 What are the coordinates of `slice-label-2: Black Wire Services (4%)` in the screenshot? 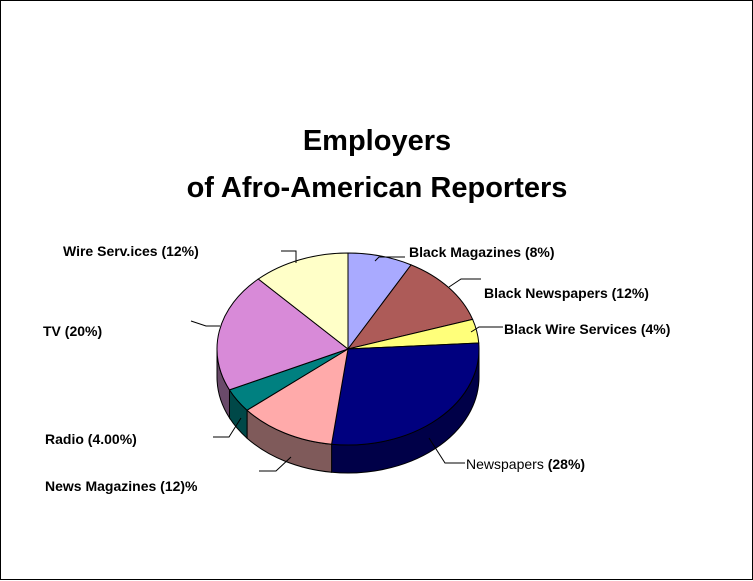 It's located at (587, 329).